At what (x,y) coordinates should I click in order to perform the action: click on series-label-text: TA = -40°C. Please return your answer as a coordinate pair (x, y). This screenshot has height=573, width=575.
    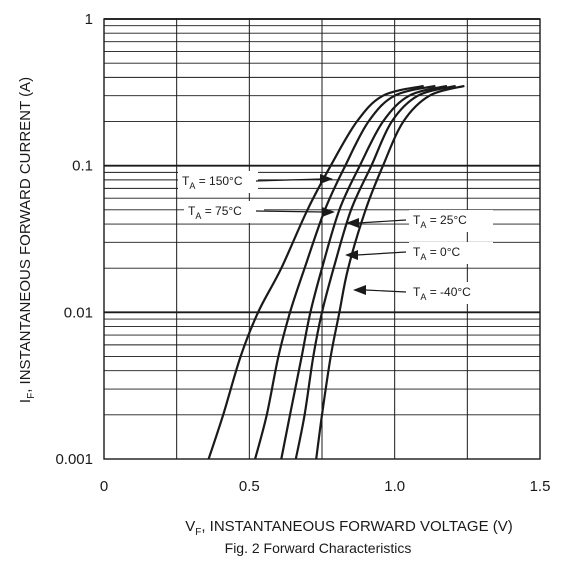
    Looking at the image, I should click on (442, 293).